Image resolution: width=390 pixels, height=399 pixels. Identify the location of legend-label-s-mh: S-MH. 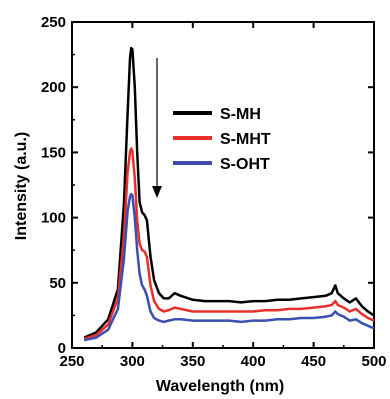
(240, 114).